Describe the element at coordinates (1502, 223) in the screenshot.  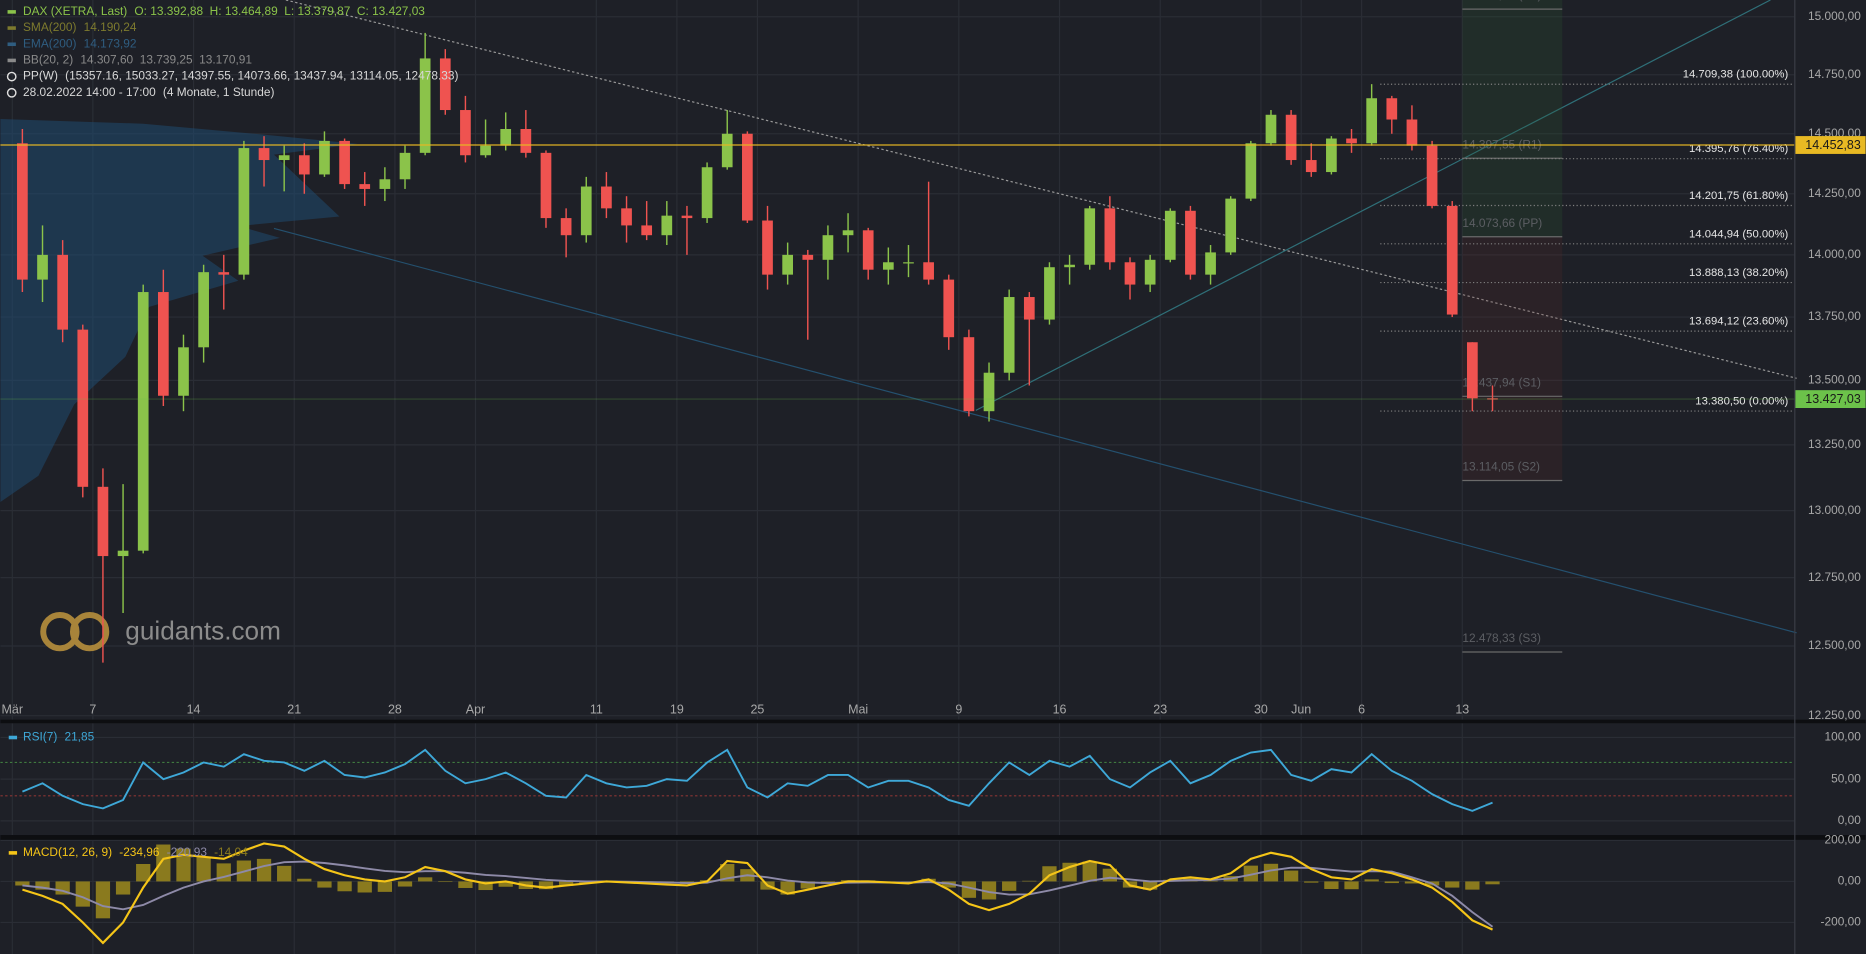
I see `pivot-label: 14.073,66 (PP)` at that location.